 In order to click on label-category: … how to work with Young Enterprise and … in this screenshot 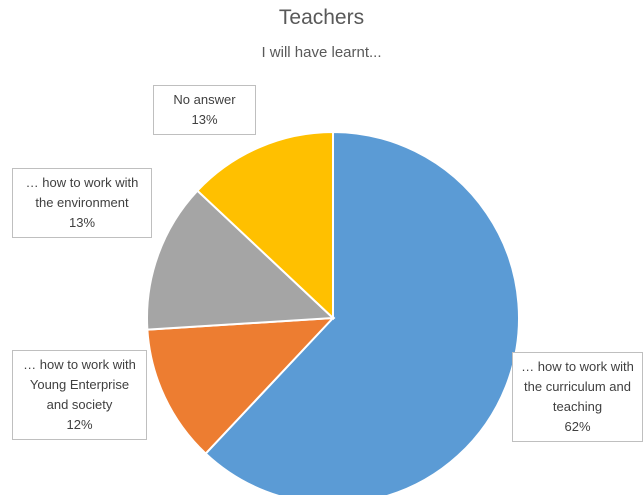, I will do `click(79, 384)`.